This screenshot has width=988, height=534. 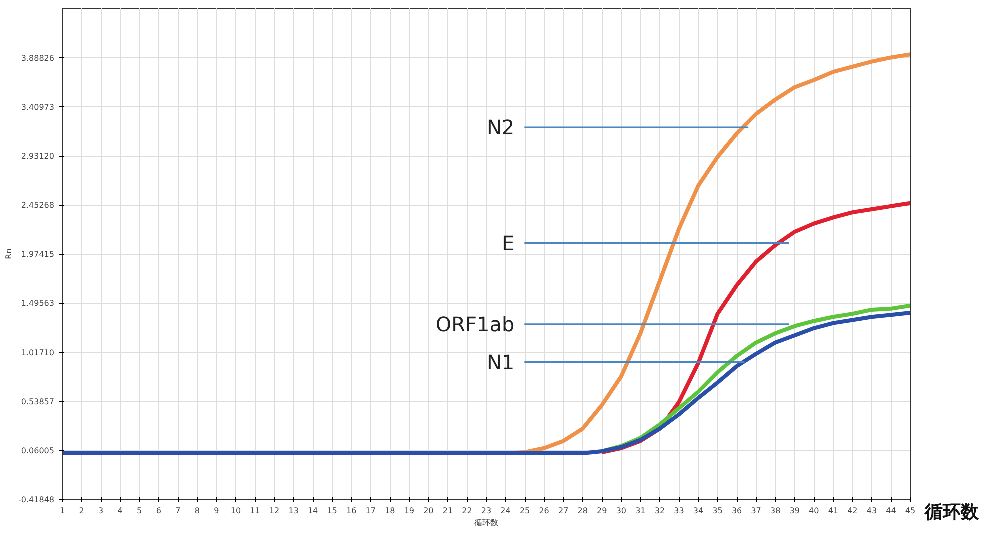 I want to click on x-tick-label: 35, so click(x=717, y=511).